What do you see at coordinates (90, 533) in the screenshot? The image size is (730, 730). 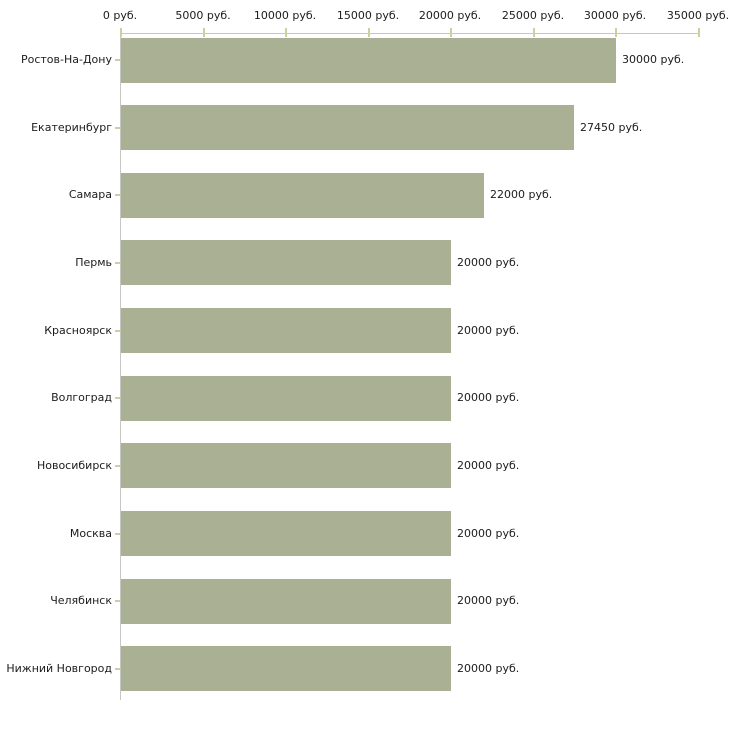 I see `category-label: Москва` at bounding box center [90, 533].